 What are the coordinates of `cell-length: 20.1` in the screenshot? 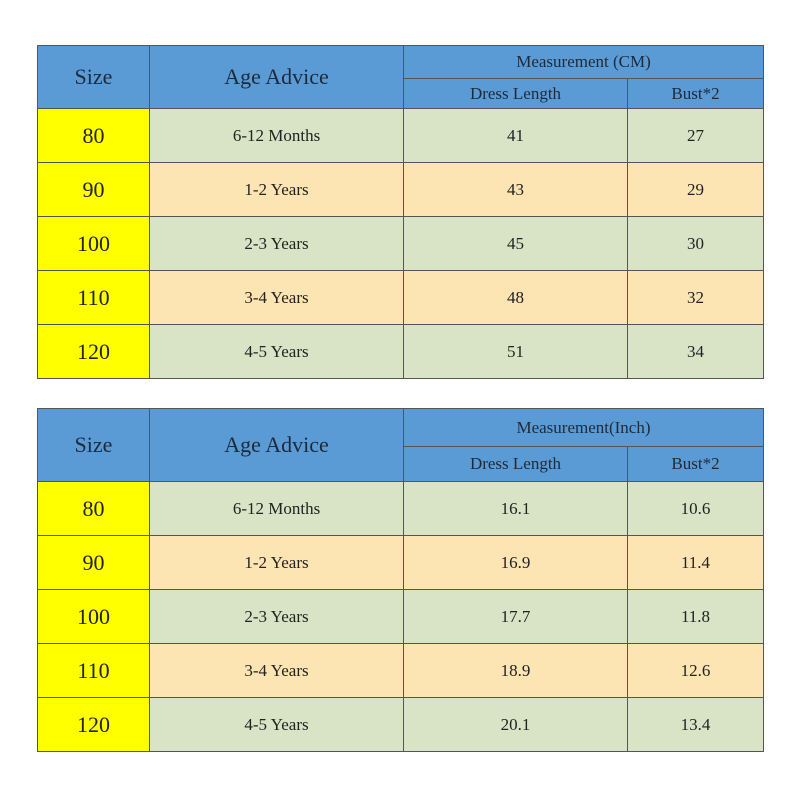 It's located at (515, 724).